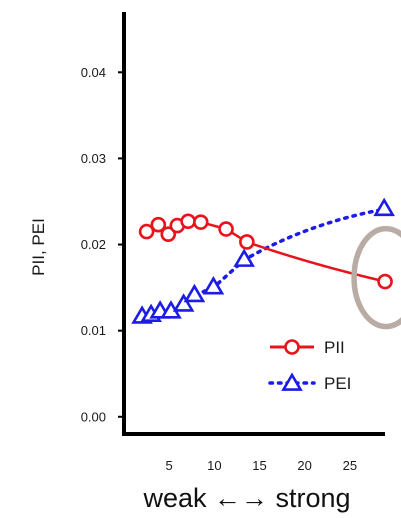  Describe the element at coordinates (93, 158) in the screenshot. I see `y-tick-label: 0.03` at that location.